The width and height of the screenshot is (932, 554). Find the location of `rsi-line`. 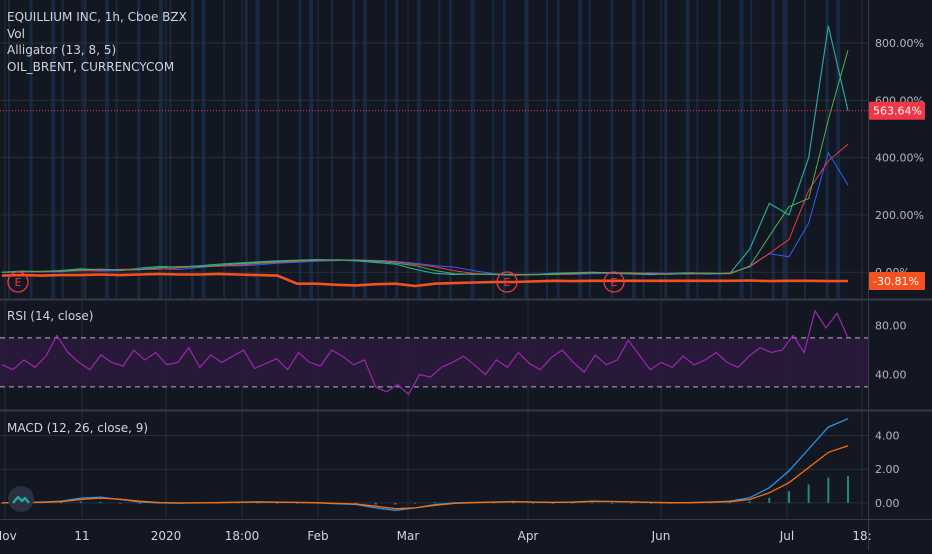

rsi-line is located at coordinates (425, 352).